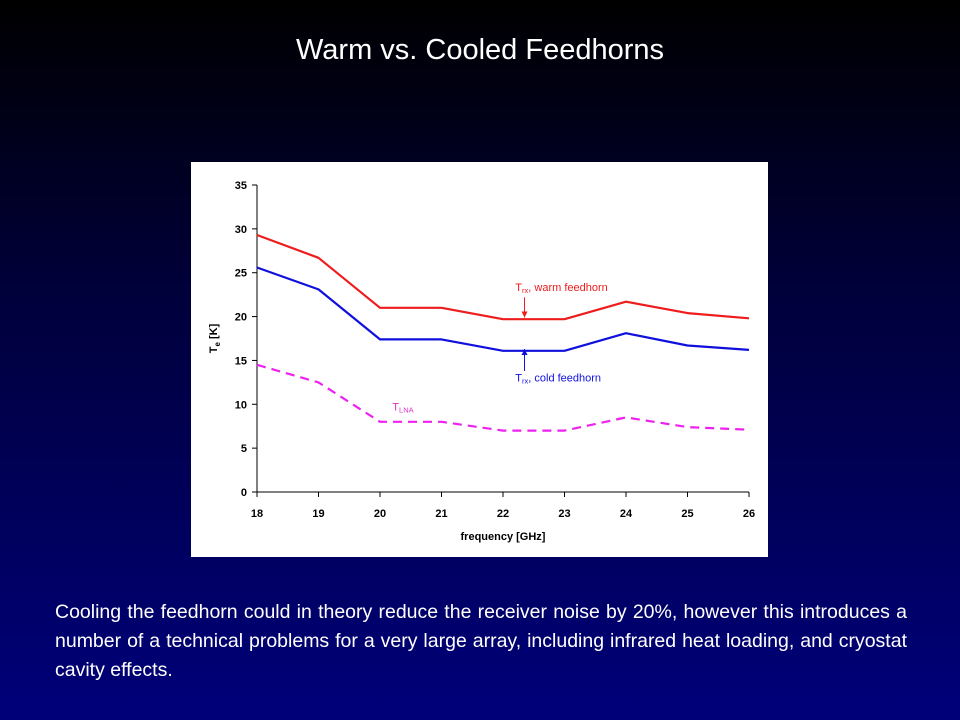  Describe the element at coordinates (558, 378) in the screenshot. I see `series-label-cold: Trx, cold feedhorn` at that location.